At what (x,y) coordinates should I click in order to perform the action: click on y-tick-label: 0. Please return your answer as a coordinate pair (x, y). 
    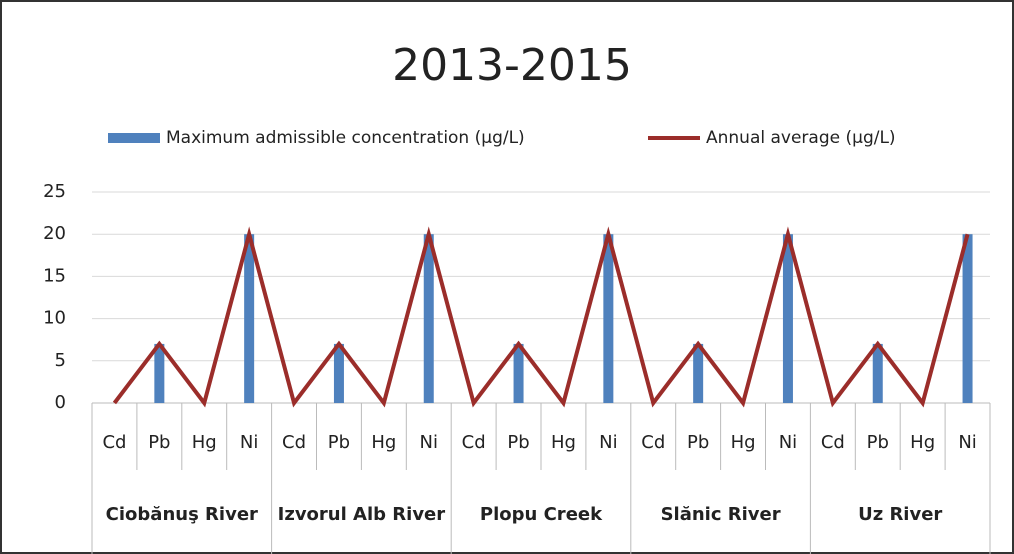
    Looking at the image, I should click on (60, 402).